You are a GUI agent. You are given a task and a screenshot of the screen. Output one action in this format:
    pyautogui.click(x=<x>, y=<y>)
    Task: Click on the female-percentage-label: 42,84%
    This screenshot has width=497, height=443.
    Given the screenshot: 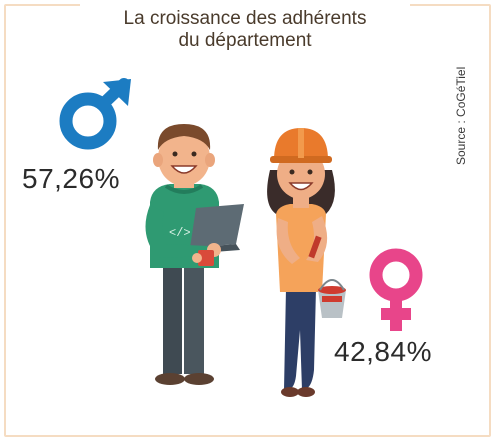 What is the action you would take?
    pyautogui.click(x=383, y=351)
    